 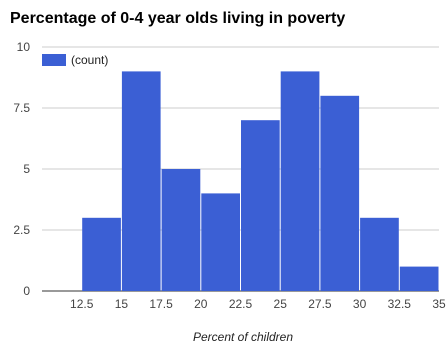 What do you see at coordinates (54, 60) in the screenshot?
I see `legend-swatch` at bounding box center [54, 60].